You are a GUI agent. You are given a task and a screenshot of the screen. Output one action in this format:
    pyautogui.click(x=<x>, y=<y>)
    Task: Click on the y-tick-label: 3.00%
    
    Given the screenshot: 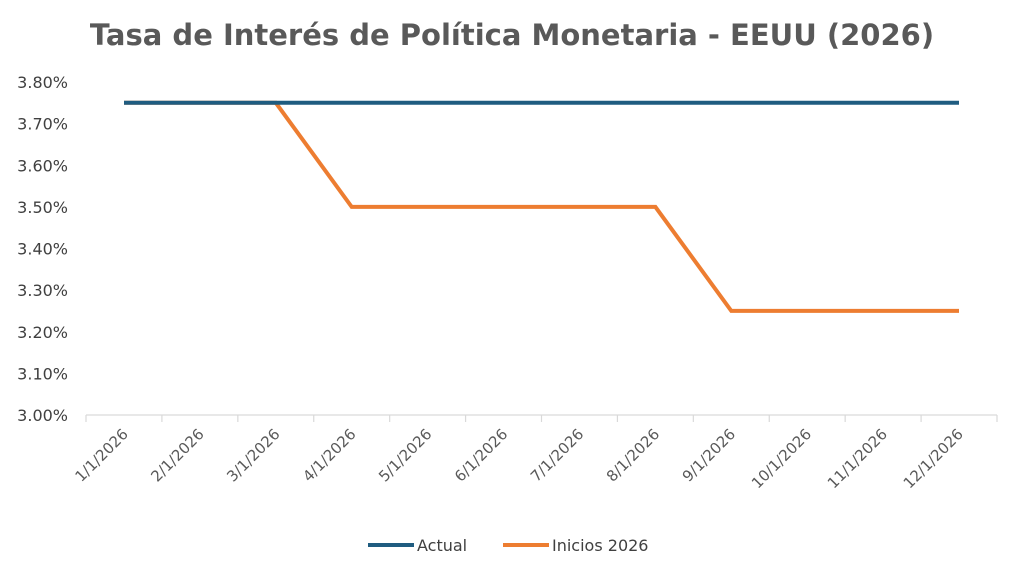 What is the action you would take?
    pyautogui.click(x=42, y=415)
    